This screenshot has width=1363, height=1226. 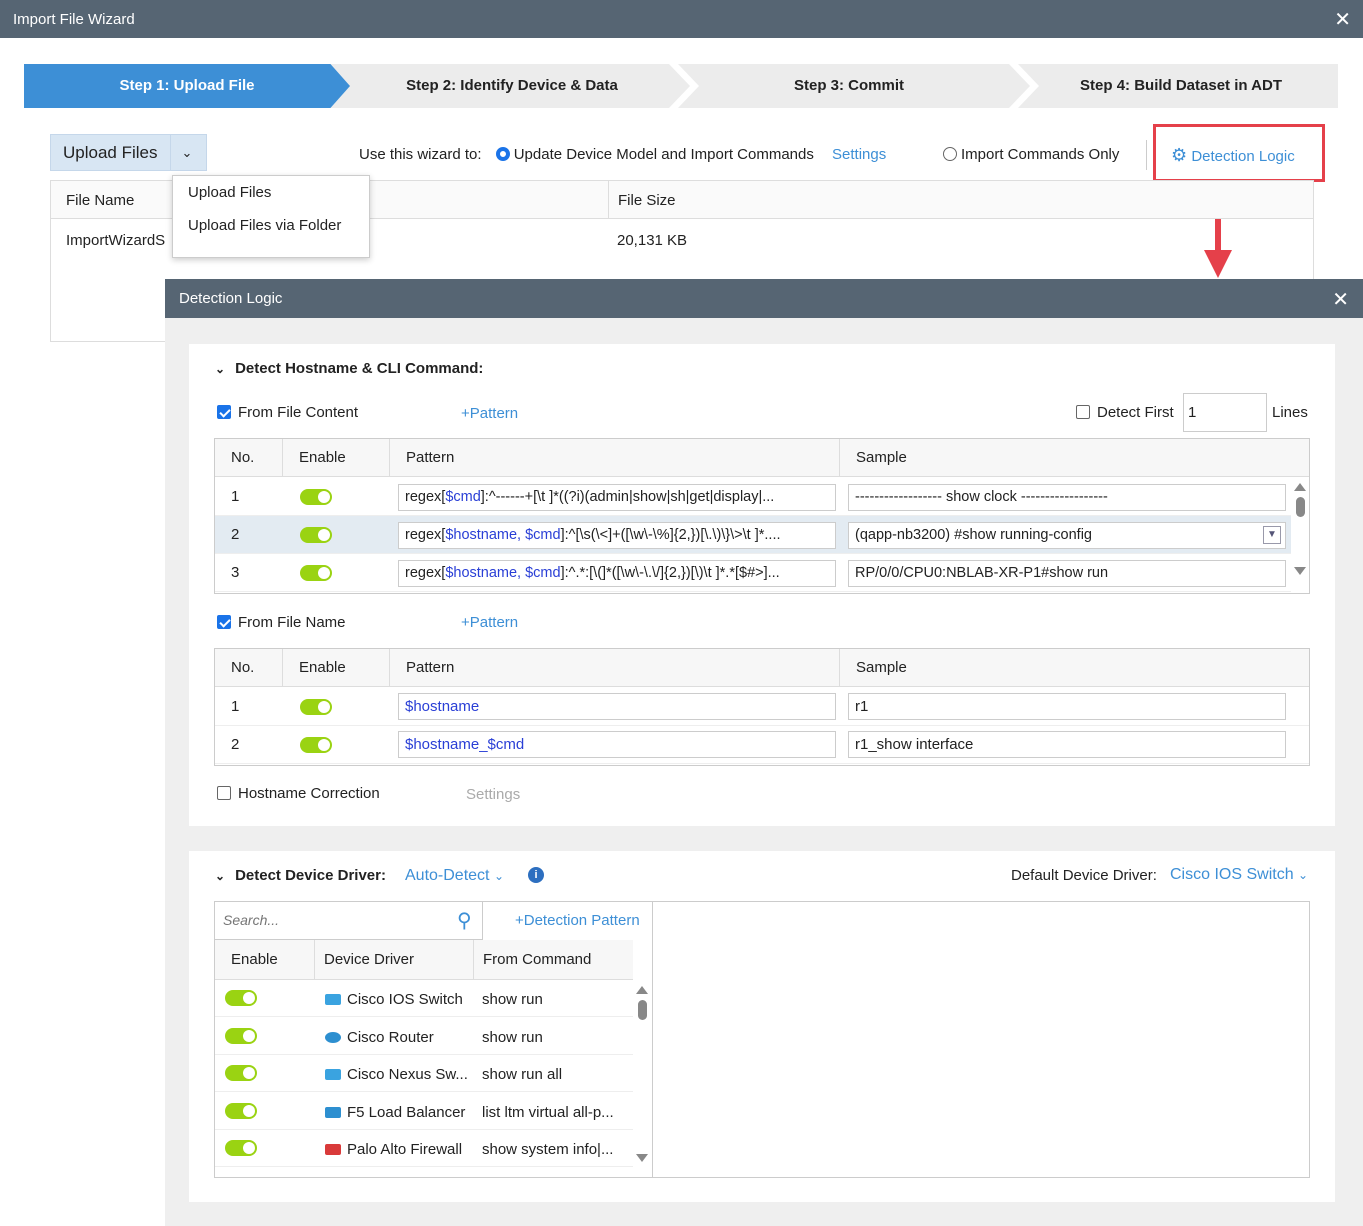 I want to click on driver-row: Cisco Router show run, so click(x=424, y=1036).